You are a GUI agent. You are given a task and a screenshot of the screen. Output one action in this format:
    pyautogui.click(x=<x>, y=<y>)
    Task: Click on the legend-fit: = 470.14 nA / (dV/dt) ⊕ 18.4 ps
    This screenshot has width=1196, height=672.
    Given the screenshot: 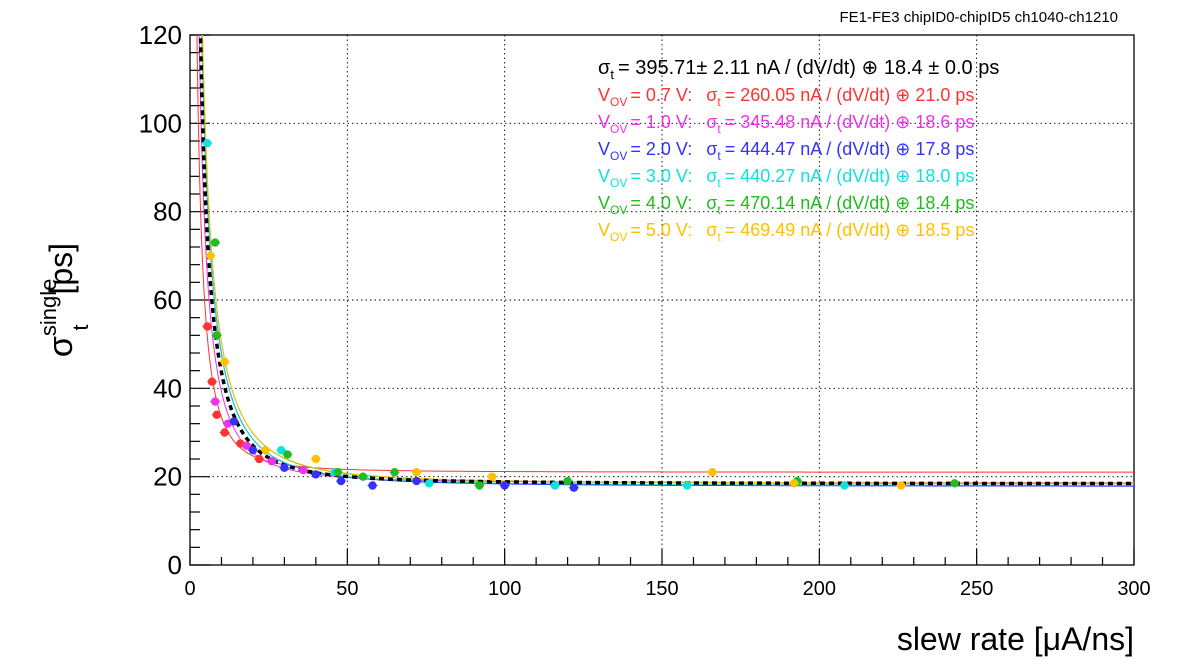 What is the action you would take?
    pyautogui.click(x=850, y=203)
    